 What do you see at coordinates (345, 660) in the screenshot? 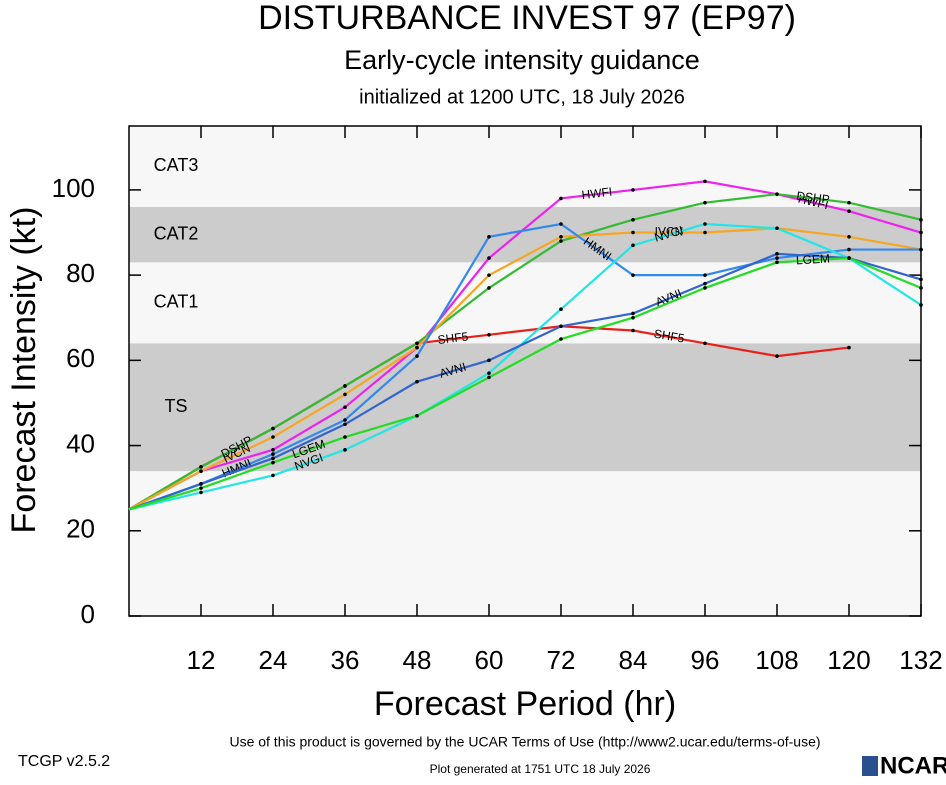
I see `x-tick-label: 36` at bounding box center [345, 660].